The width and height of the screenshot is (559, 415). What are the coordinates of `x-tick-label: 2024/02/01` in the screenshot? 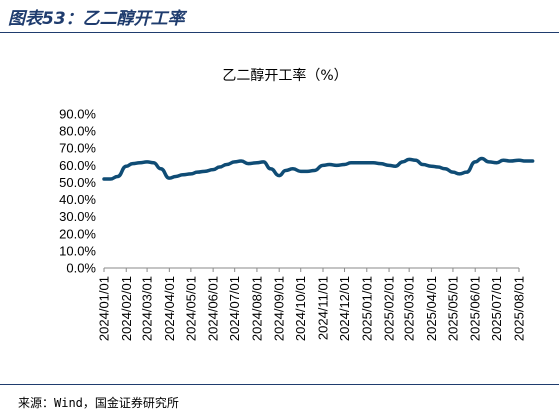 It's located at (126, 308).